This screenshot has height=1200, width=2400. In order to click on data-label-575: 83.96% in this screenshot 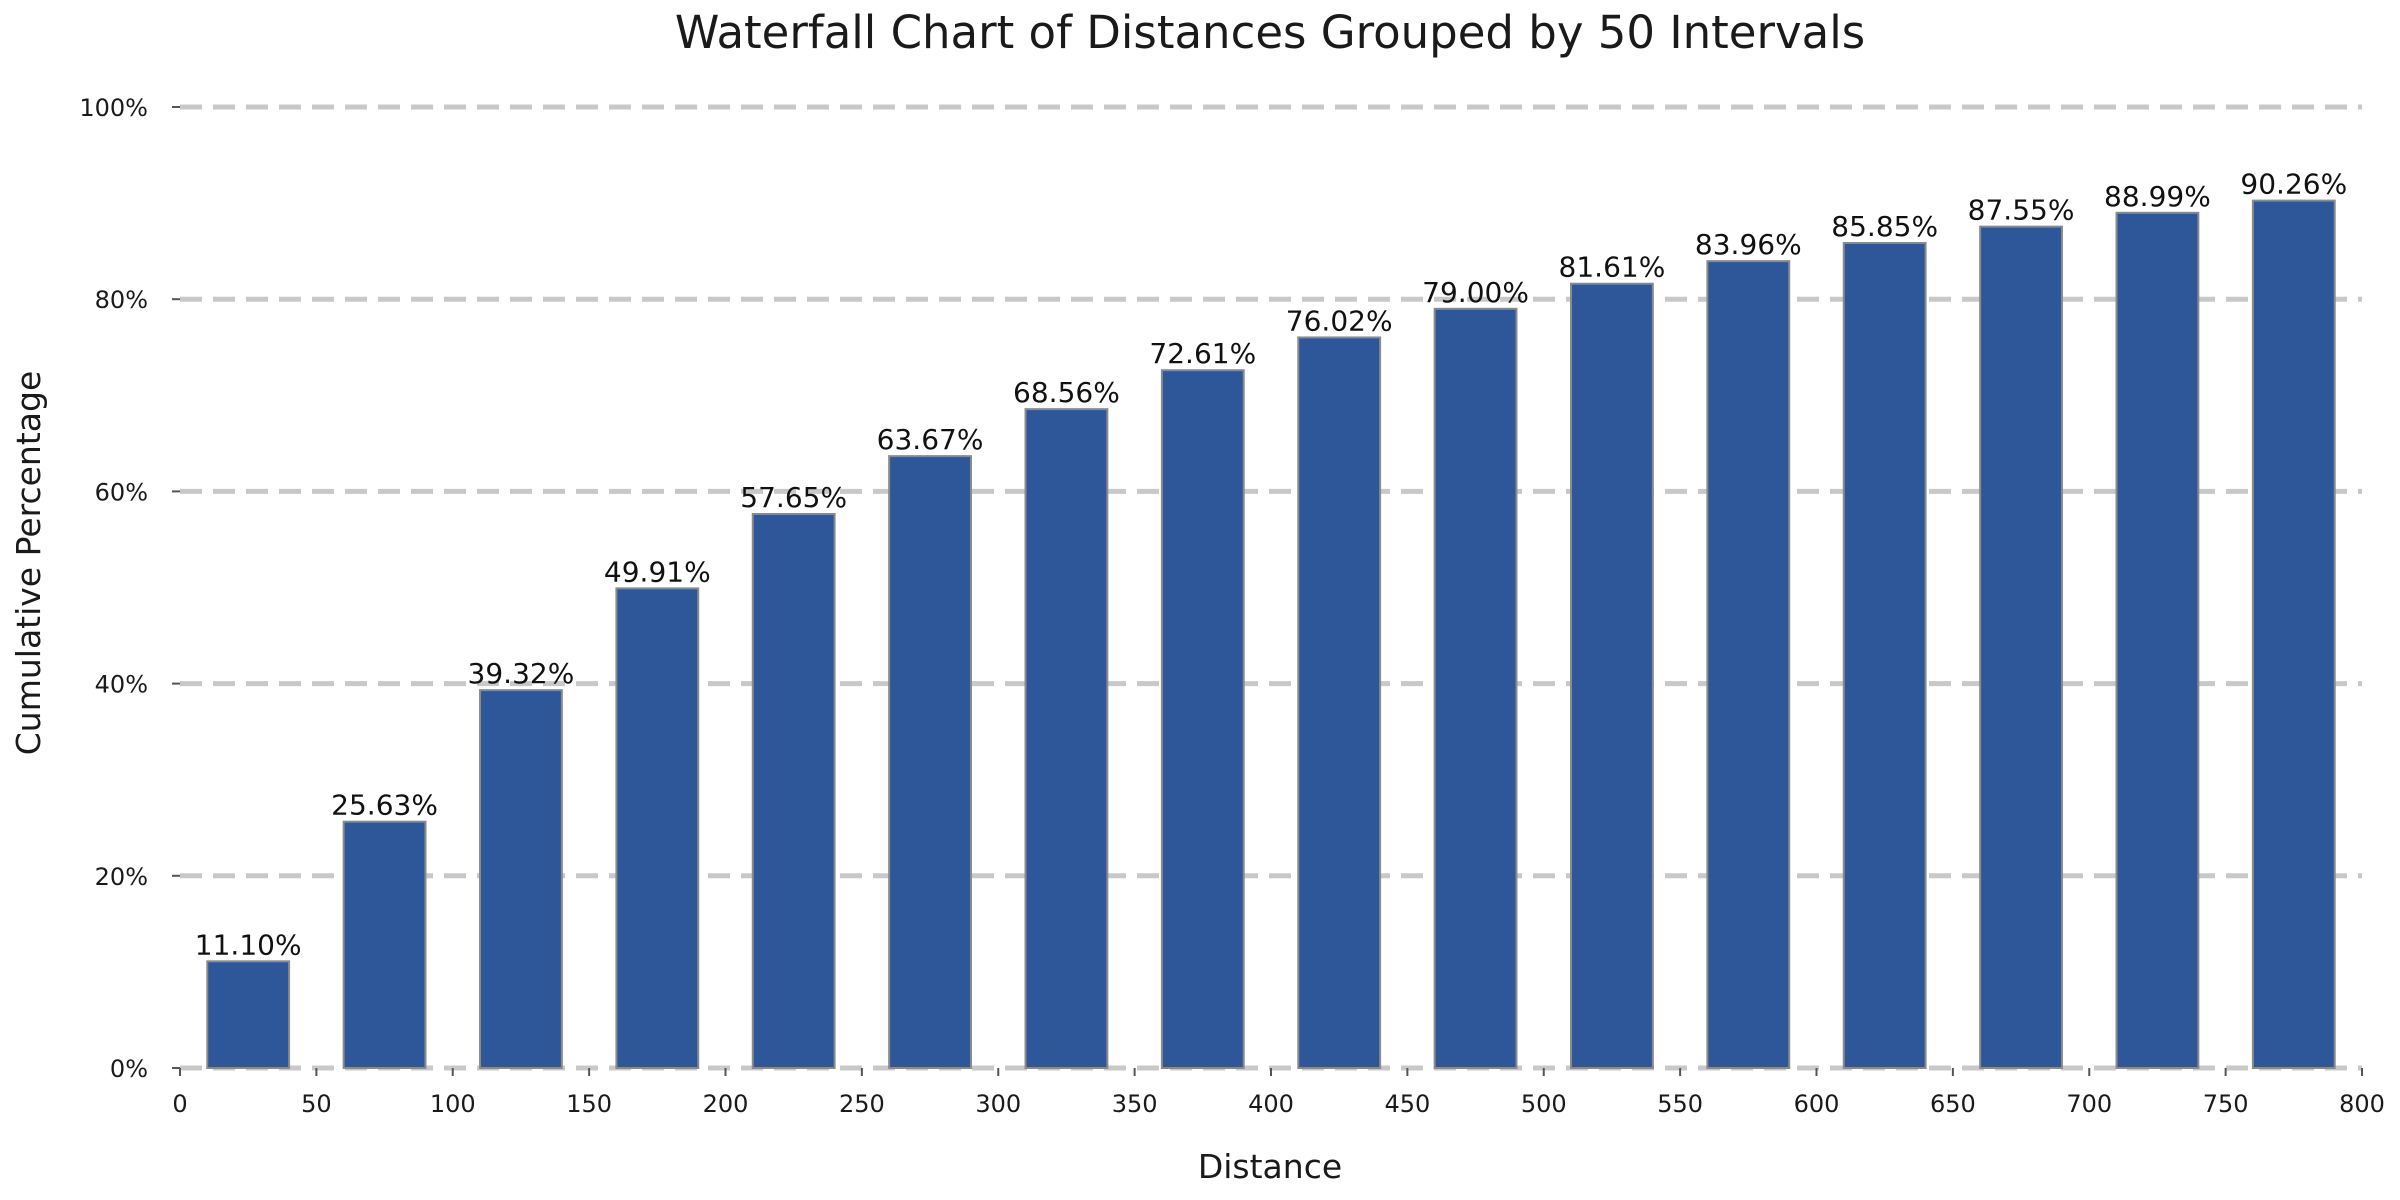, I will do `click(1748, 244)`.